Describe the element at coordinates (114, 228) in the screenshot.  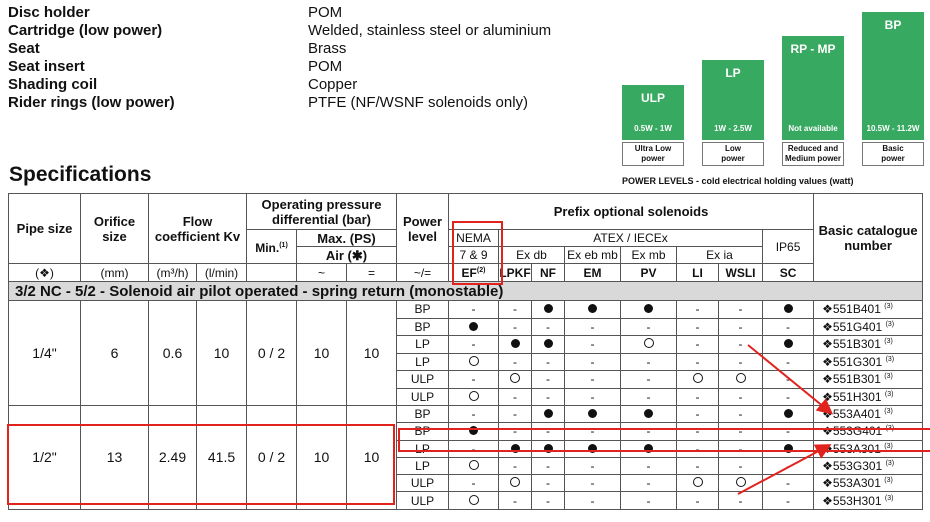
I see `header-orifice-size: Orifice size` at that location.